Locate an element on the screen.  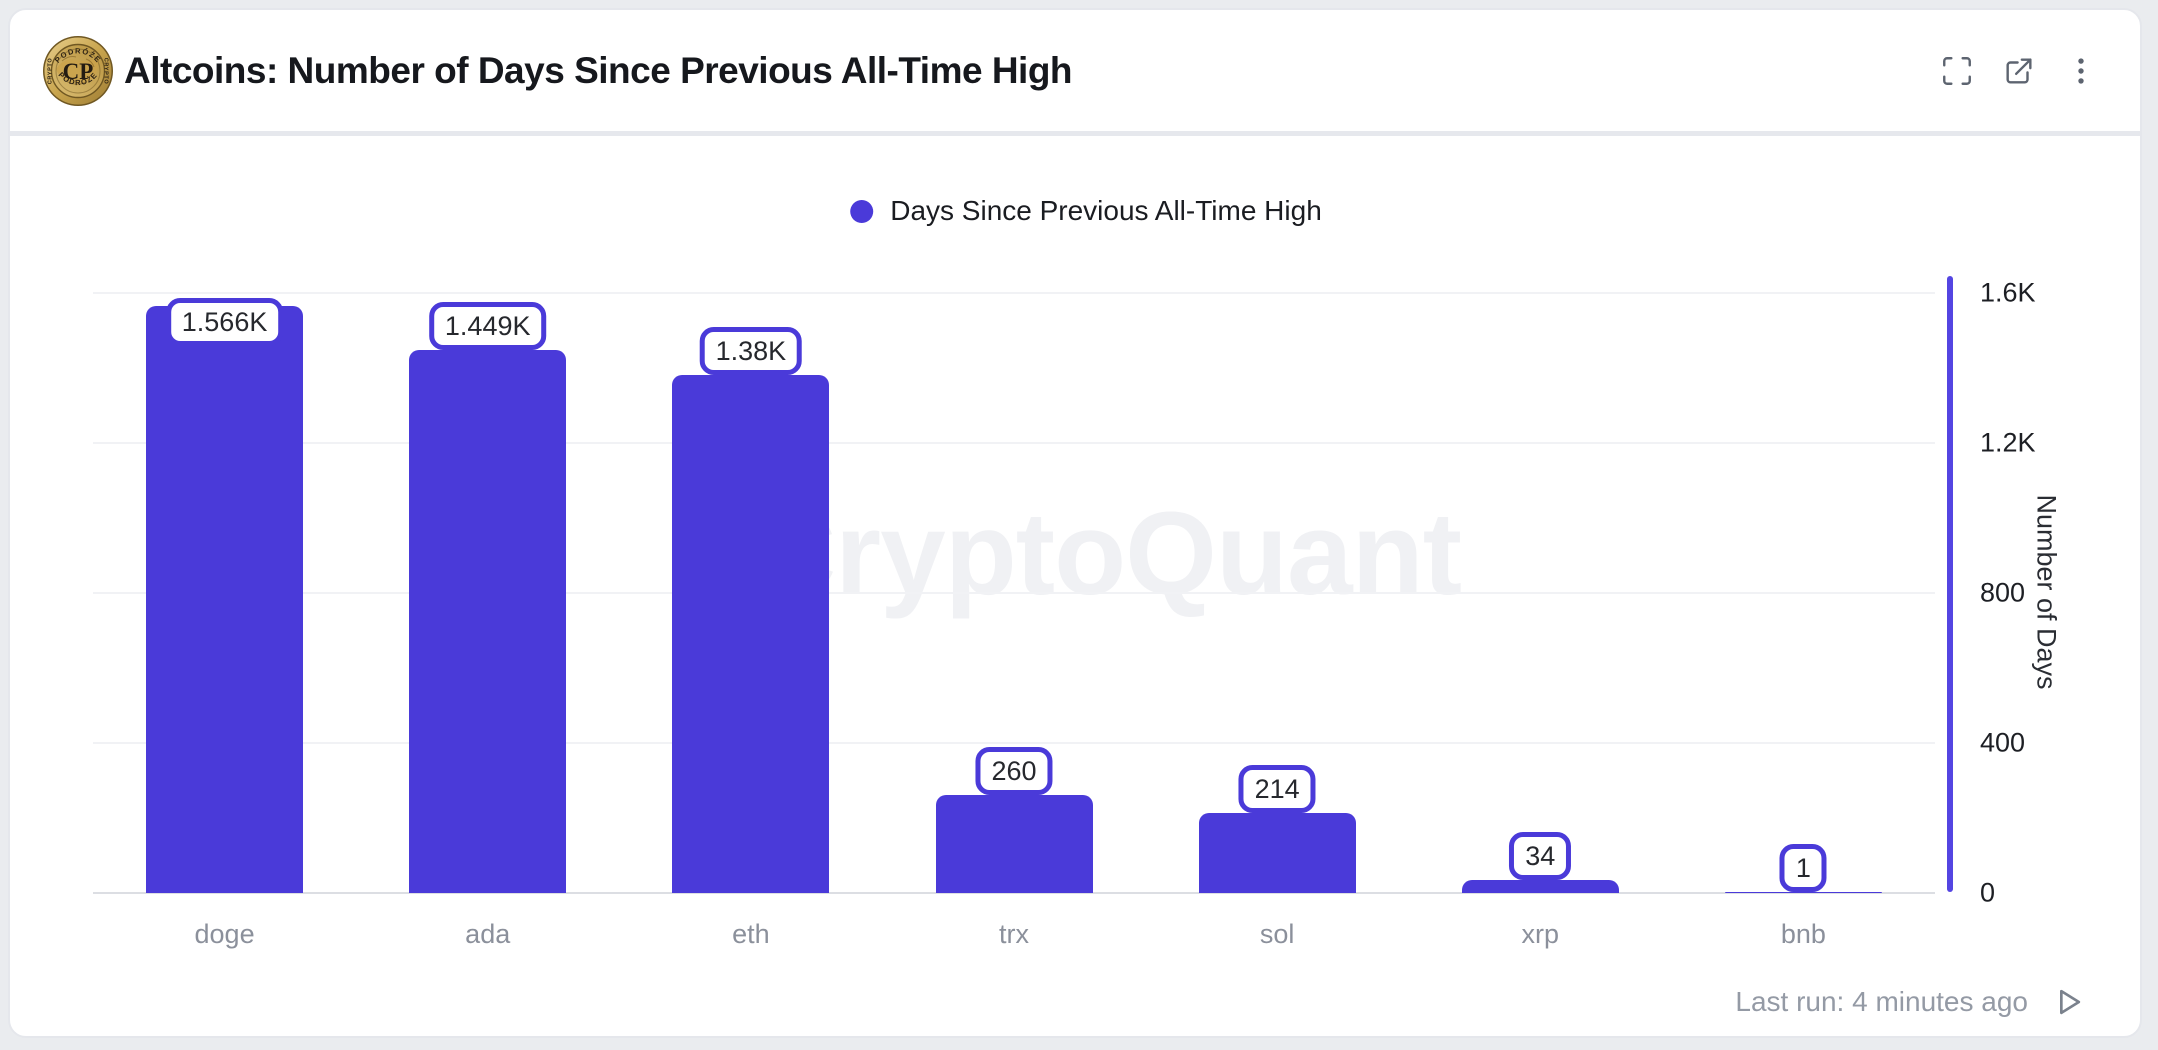
more-options-button is located at coordinates (2081, 71).